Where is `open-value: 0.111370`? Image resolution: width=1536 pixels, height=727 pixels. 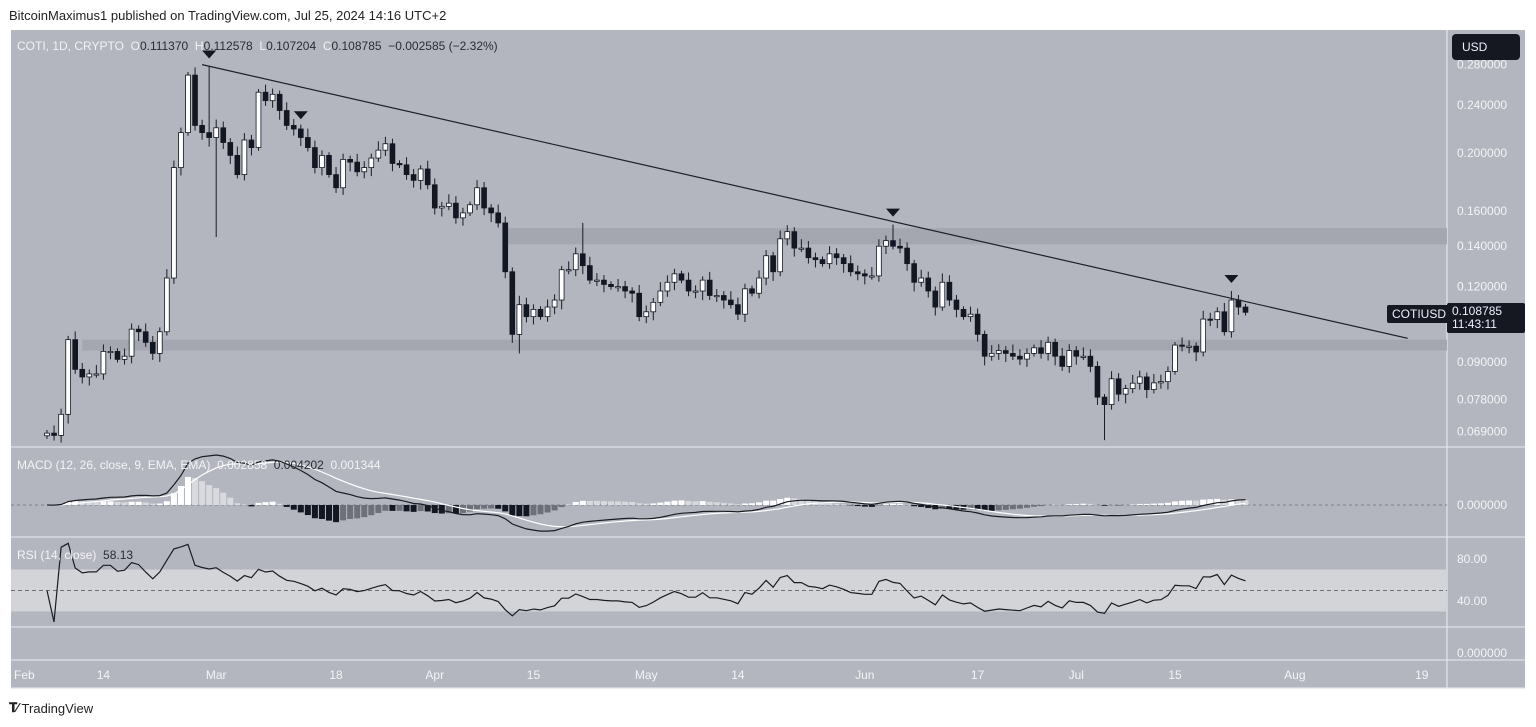 open-value: 0.111370 is located at coordinates (164, 46).